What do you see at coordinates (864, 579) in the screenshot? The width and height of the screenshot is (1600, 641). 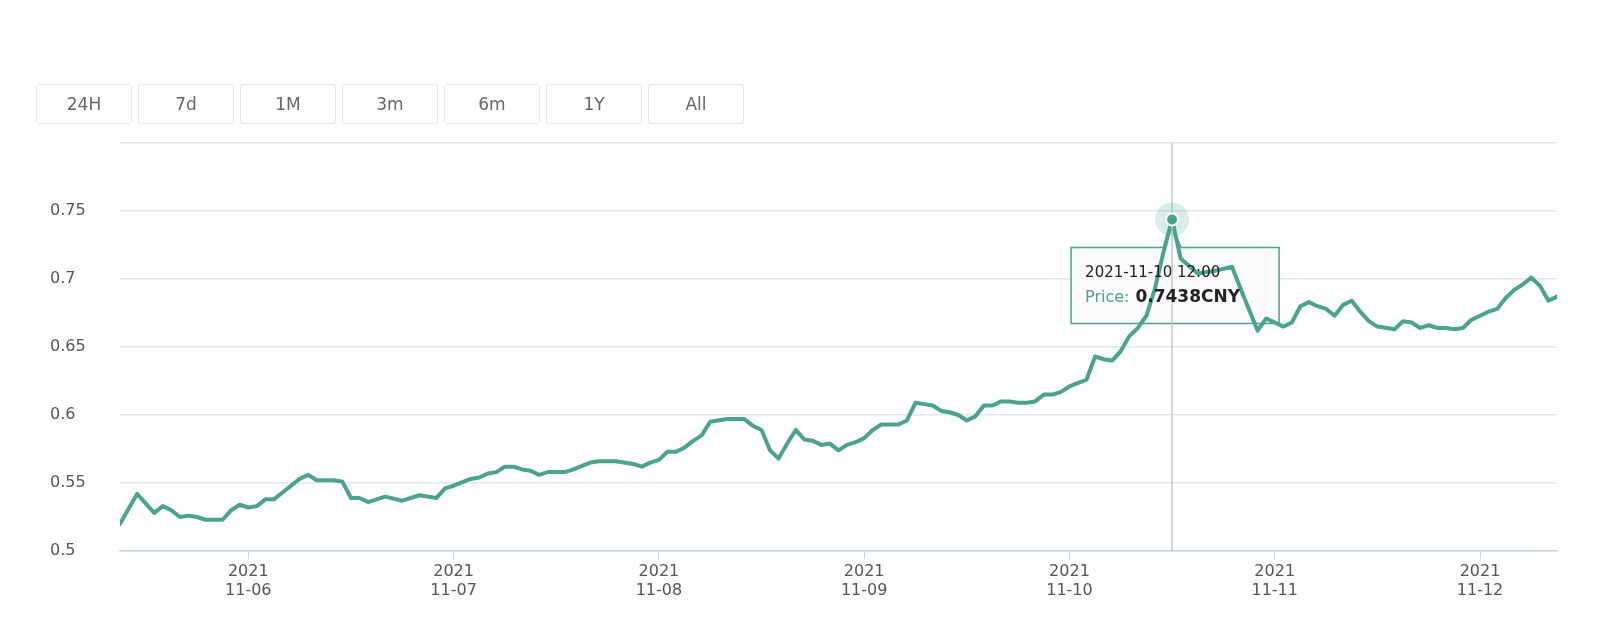 I see `x-tick-label: 2021 11-09` at bounding box center [864, 579].